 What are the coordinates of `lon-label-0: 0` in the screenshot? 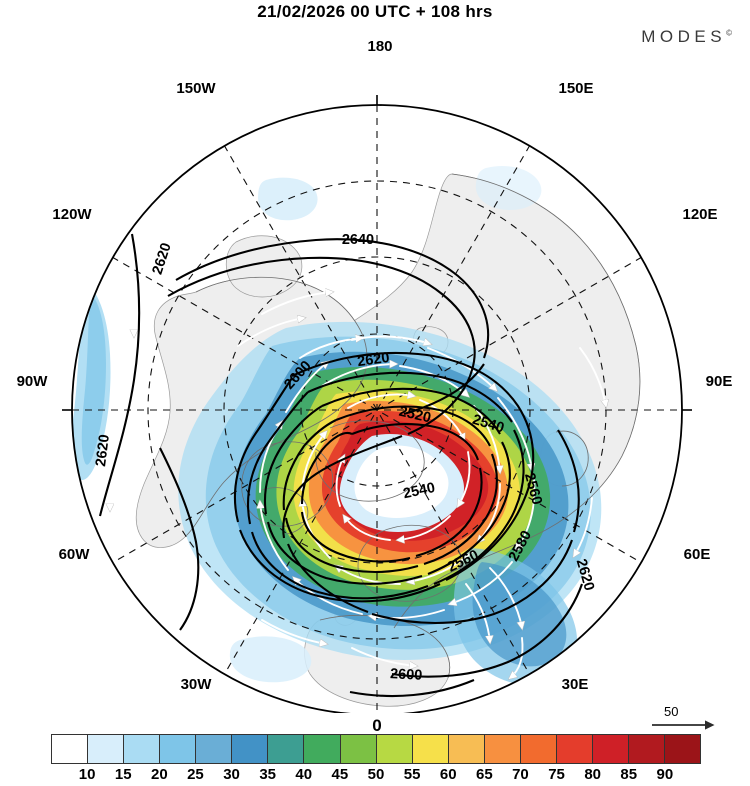 It's located at (377, 725).